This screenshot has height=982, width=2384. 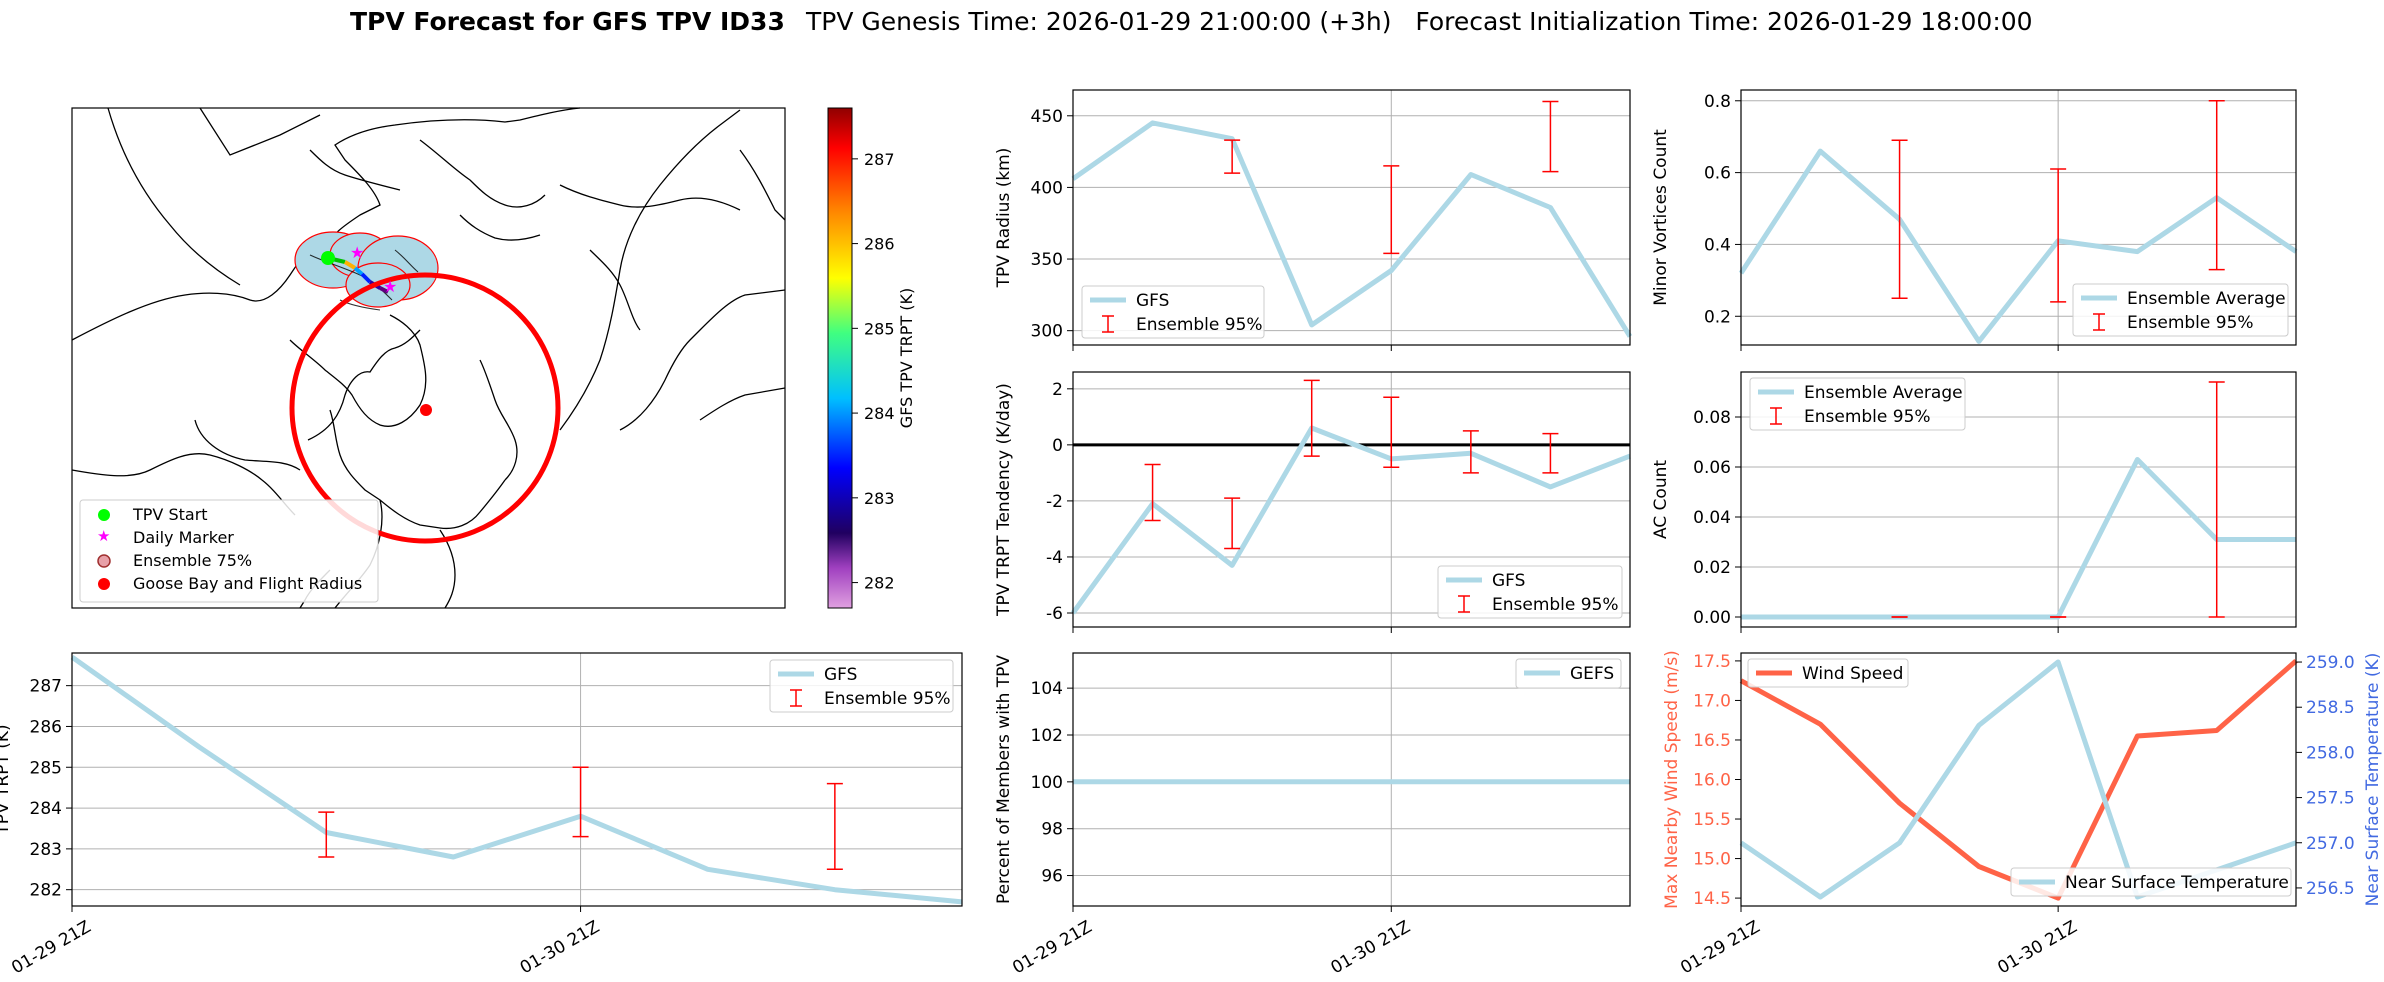 What do you see at coordinates (1004, 779) in the screenshot?
I see `ylabel: Percent of Members with TPV` at bounding box center [1004, 779].